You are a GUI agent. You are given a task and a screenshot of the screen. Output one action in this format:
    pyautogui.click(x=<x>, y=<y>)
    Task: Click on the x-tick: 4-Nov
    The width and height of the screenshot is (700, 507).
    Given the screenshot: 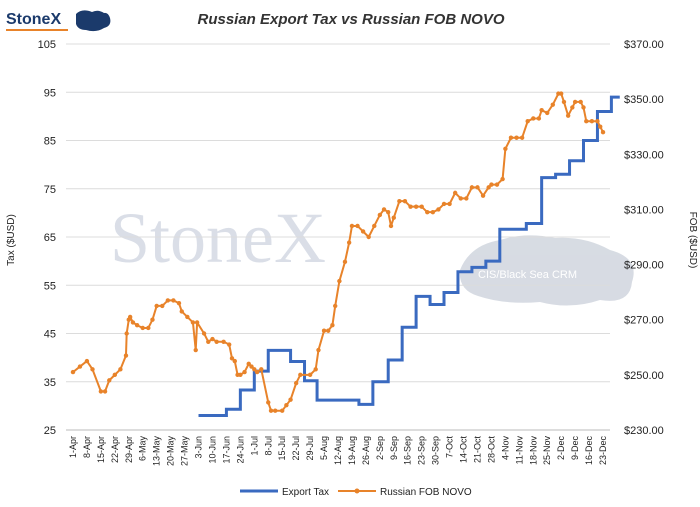 What is the action you would take?
    pyautogui.click(x=505, y=448)
    